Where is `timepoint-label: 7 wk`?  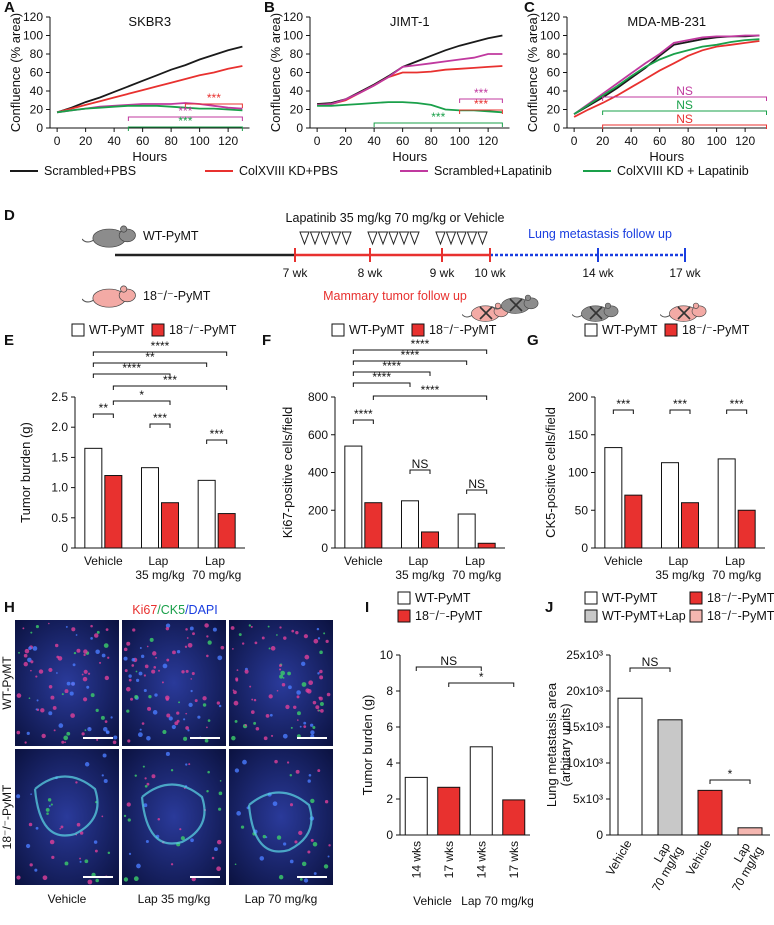 timepoint-label: 7 wk is located at coordinates (296, 273).